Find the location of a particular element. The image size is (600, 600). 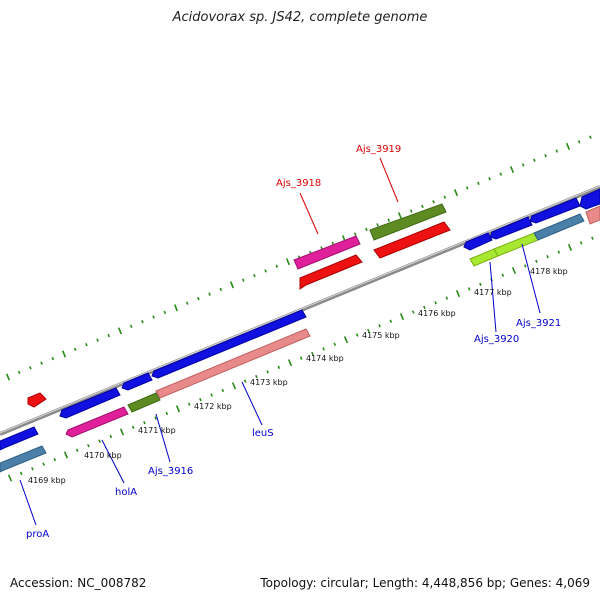

kbp-label: 4172 kbp is located at coordinates (213, 406).